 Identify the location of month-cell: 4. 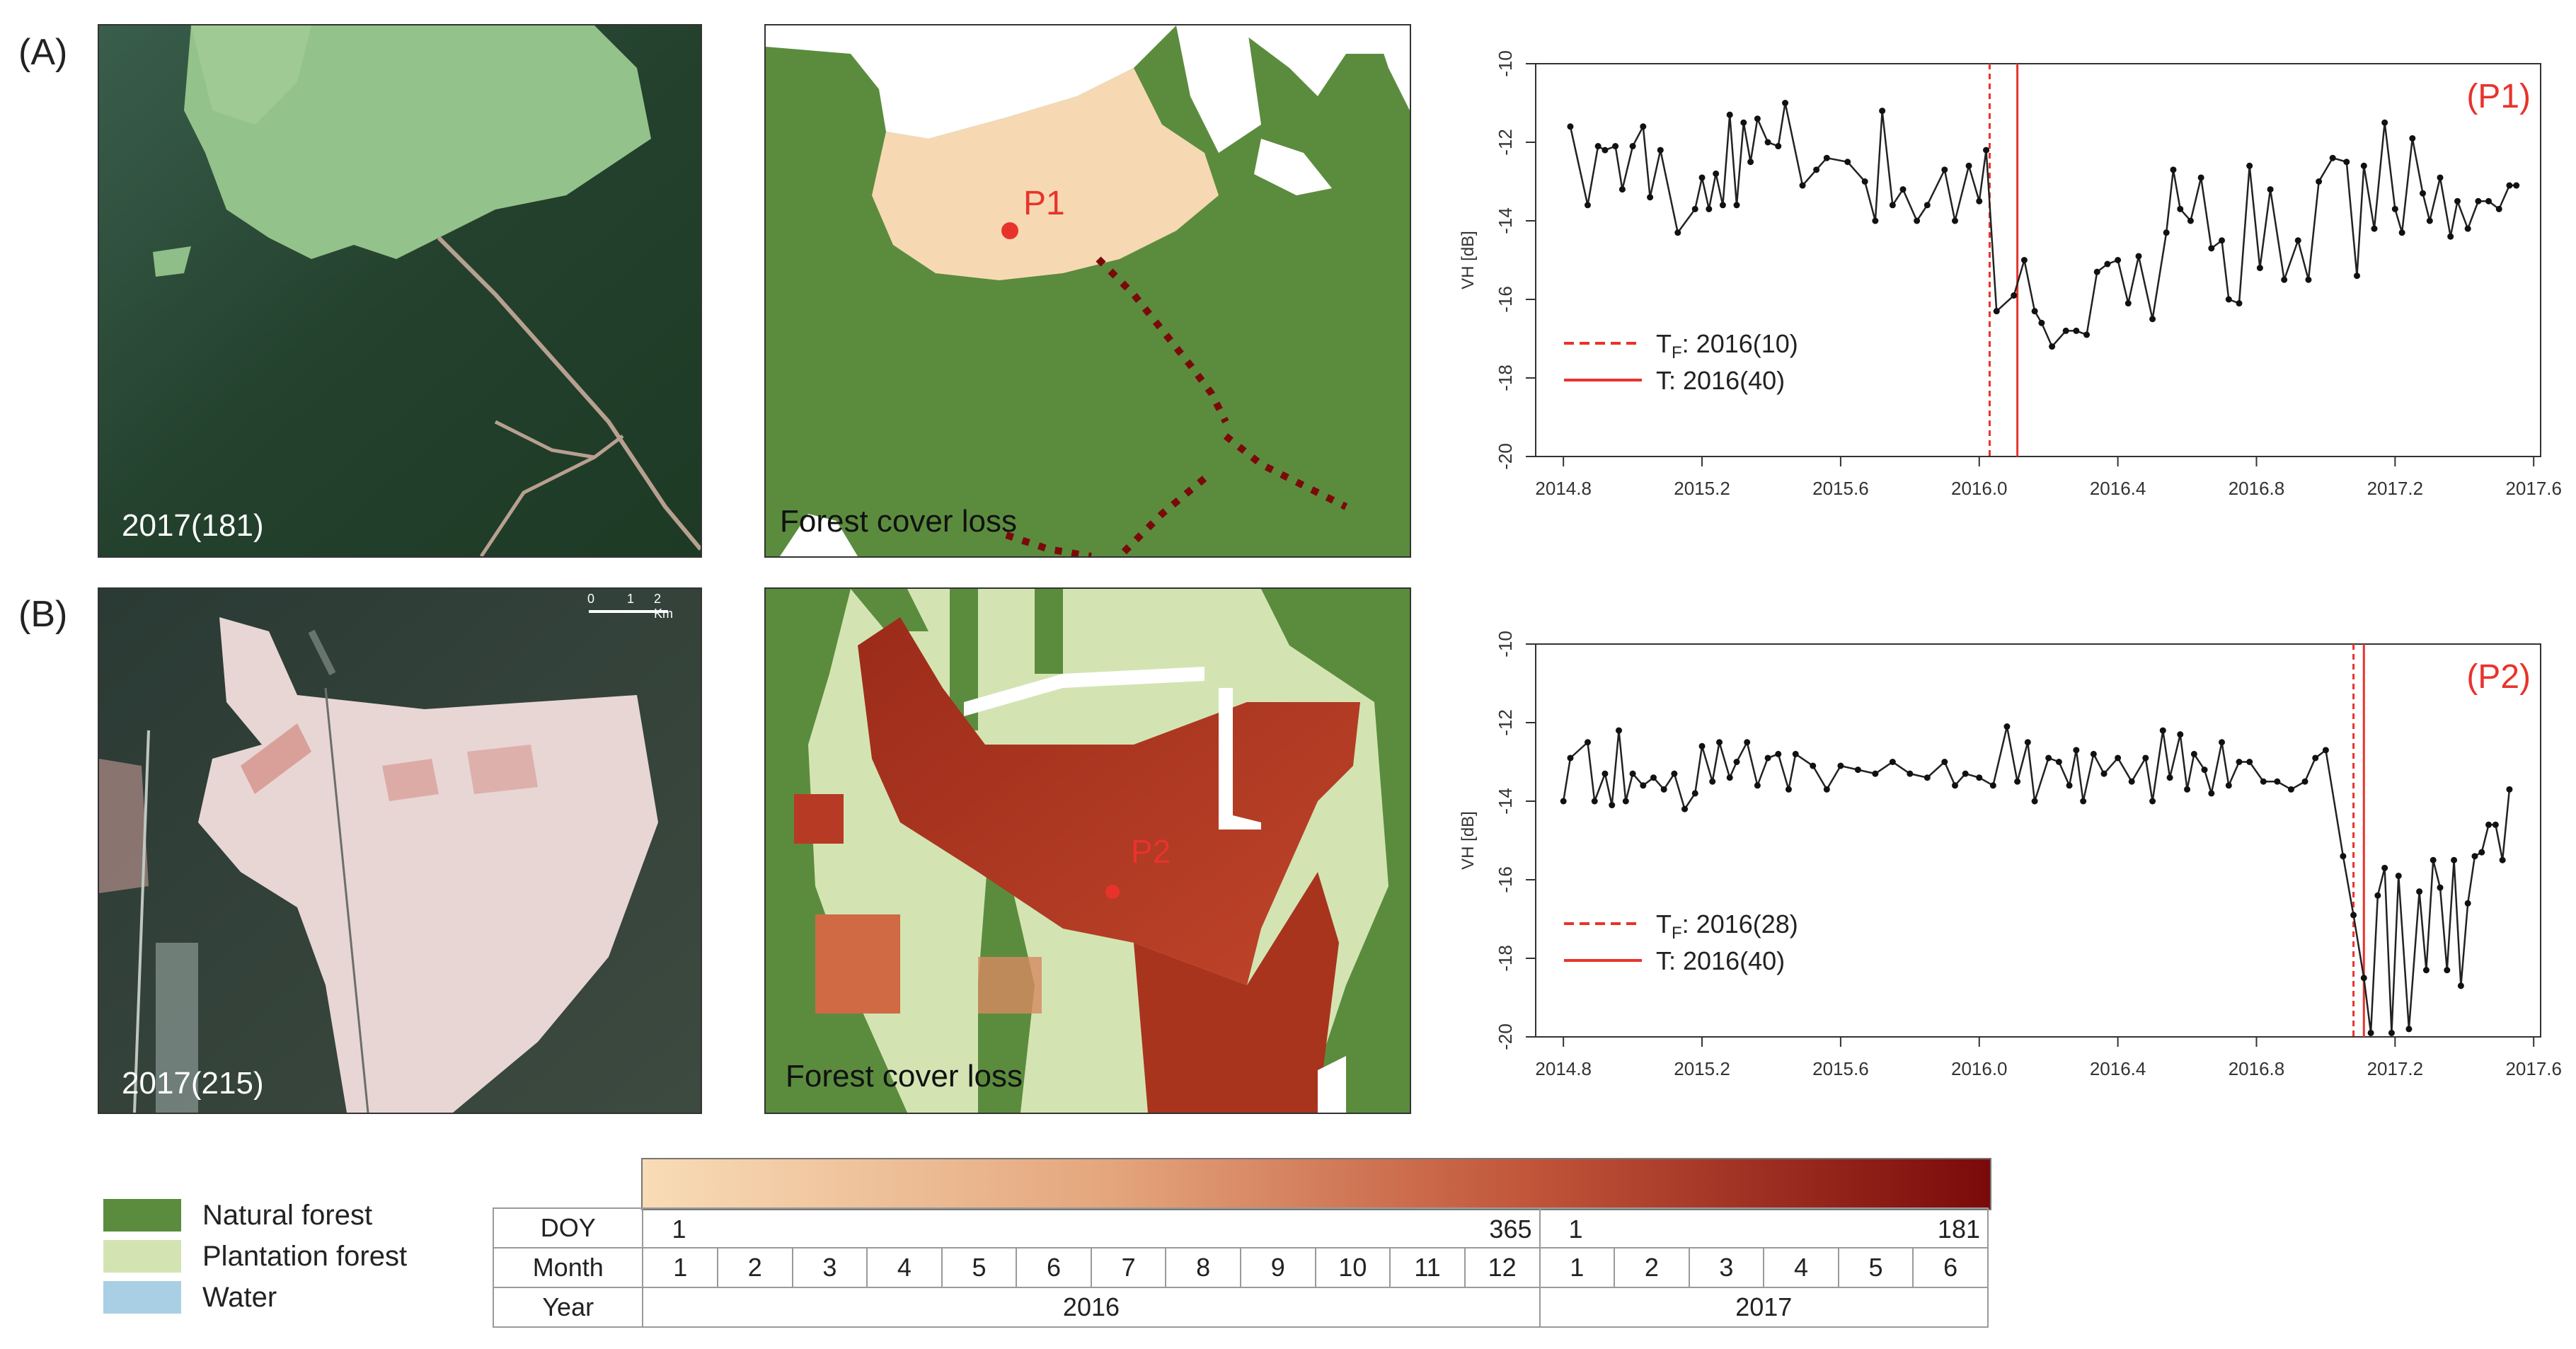
(1801, 1267).